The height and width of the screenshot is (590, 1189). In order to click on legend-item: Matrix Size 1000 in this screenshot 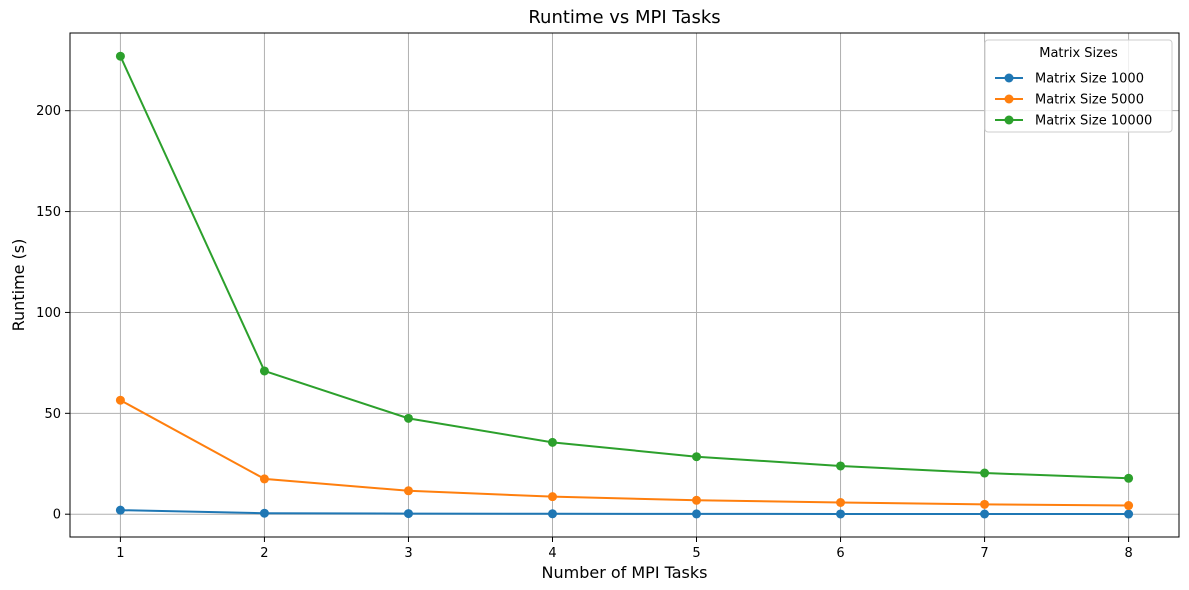, I will do `click(1069, 79)`.